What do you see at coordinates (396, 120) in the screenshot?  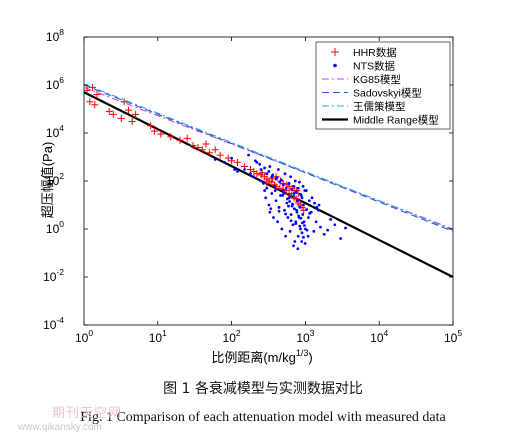 I see `legend-label: Middle Range模型` at bounding box center [396, 120].